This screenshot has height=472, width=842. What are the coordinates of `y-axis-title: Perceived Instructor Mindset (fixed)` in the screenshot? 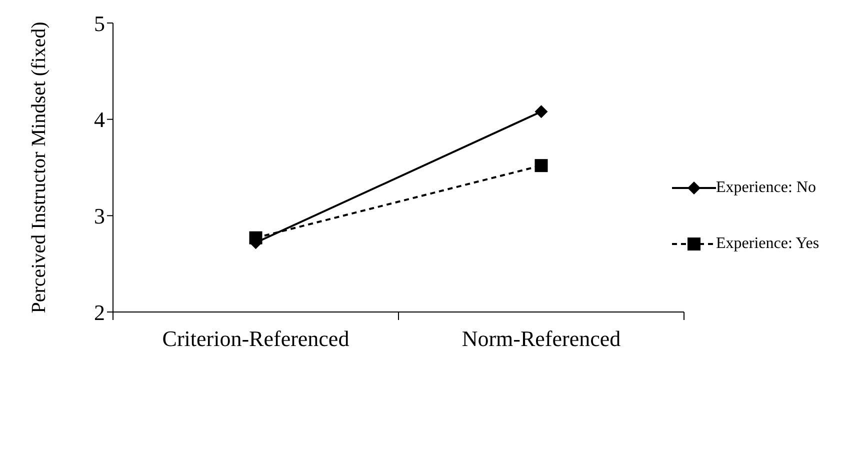 It's located at (39, 168).